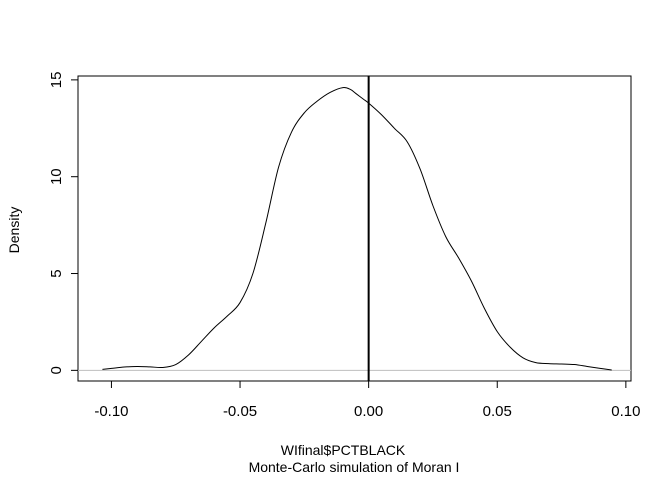 This screenshot has height=480, width=672. What do you see at coordinates (497, 411) in the screenshot?
I see `x-tick-label: 0.05` at bounding box center [497, 411].